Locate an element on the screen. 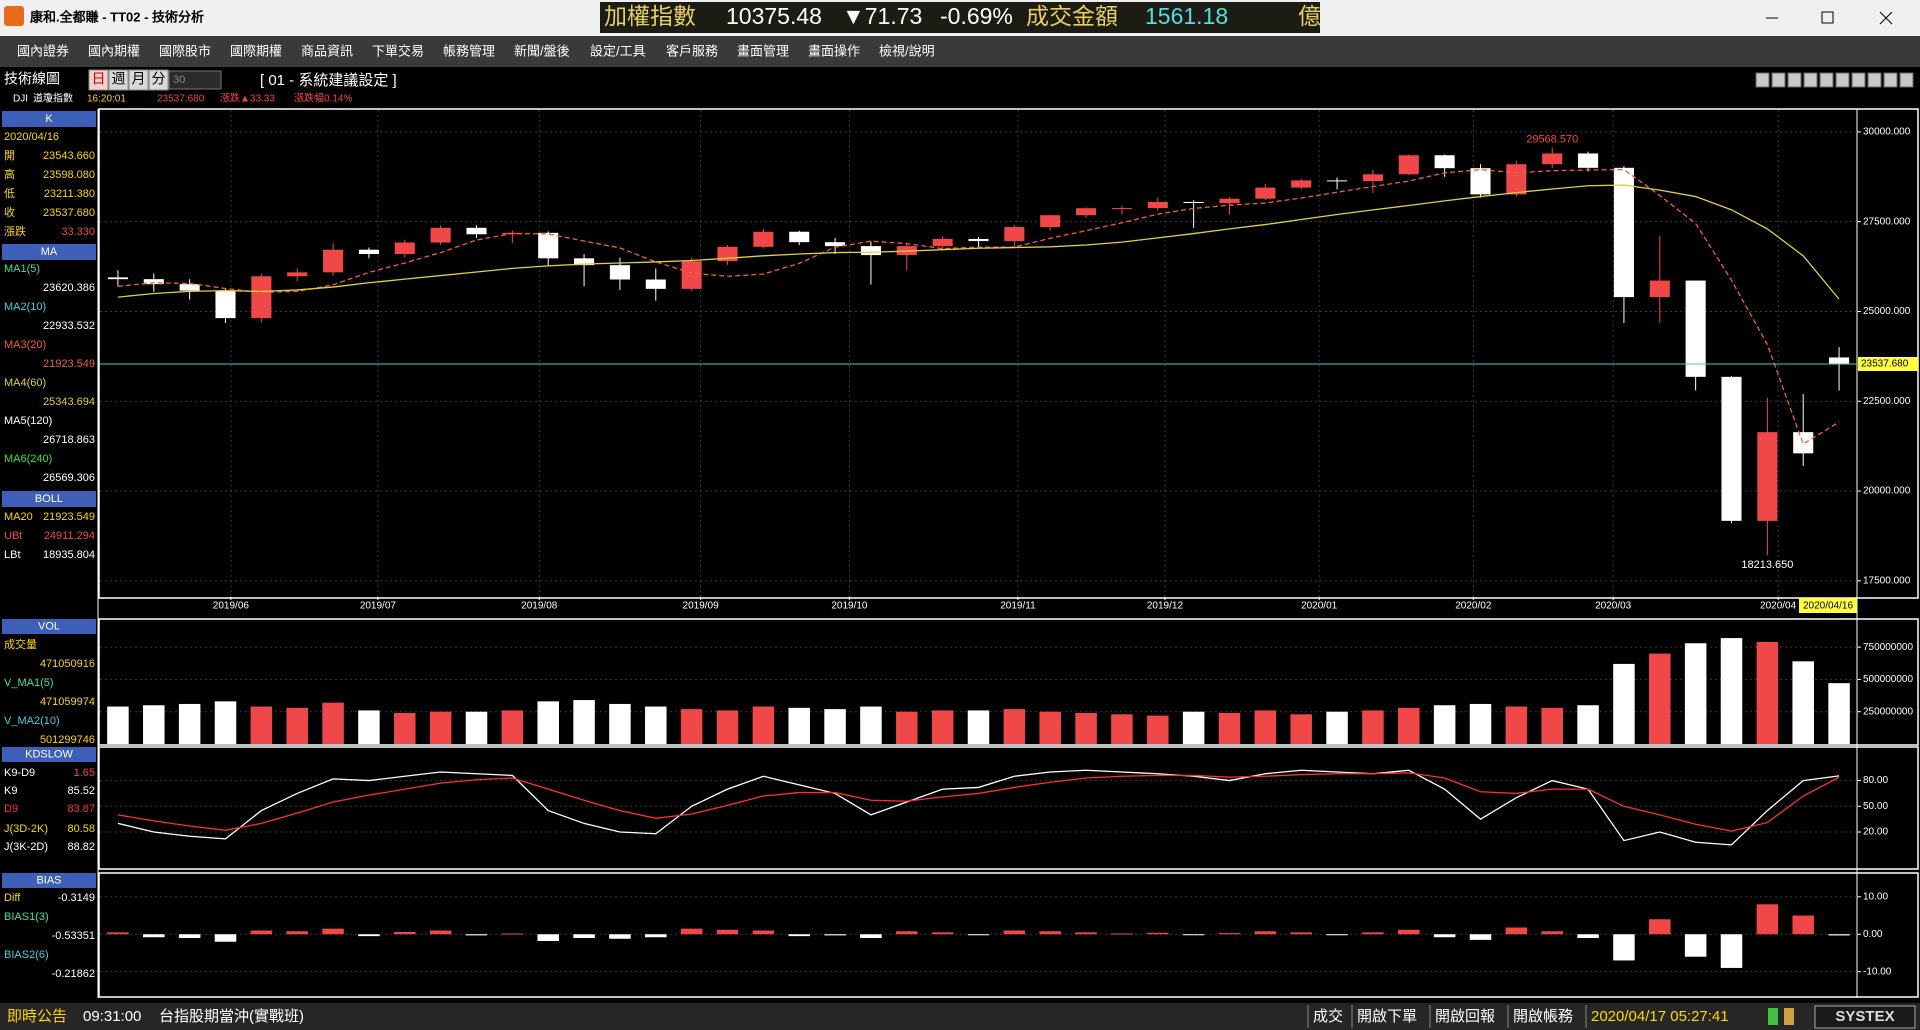 The width and height of the screenshot is (1920, 1030). menu-item: 國際股市 is located at coordinates (185, 50).